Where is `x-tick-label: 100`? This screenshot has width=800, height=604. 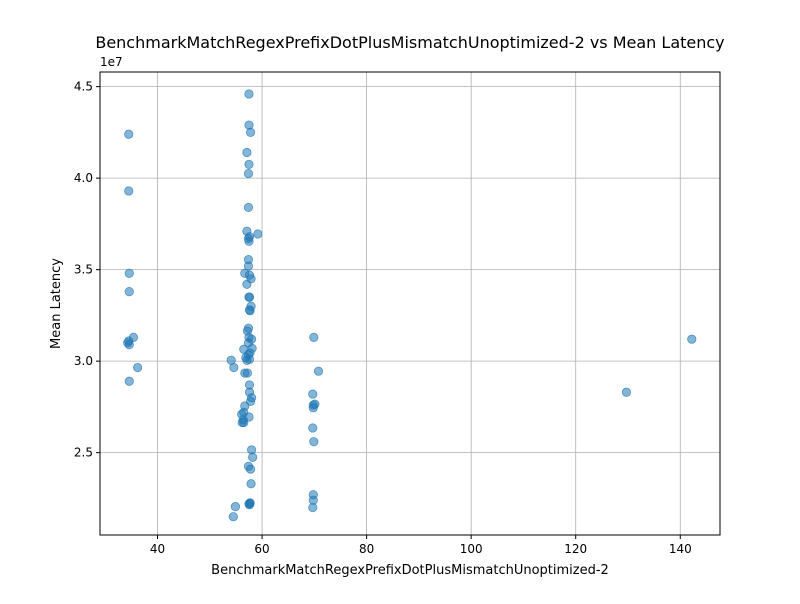 x-tick-label: 100 is located at coordinates (471, 549).